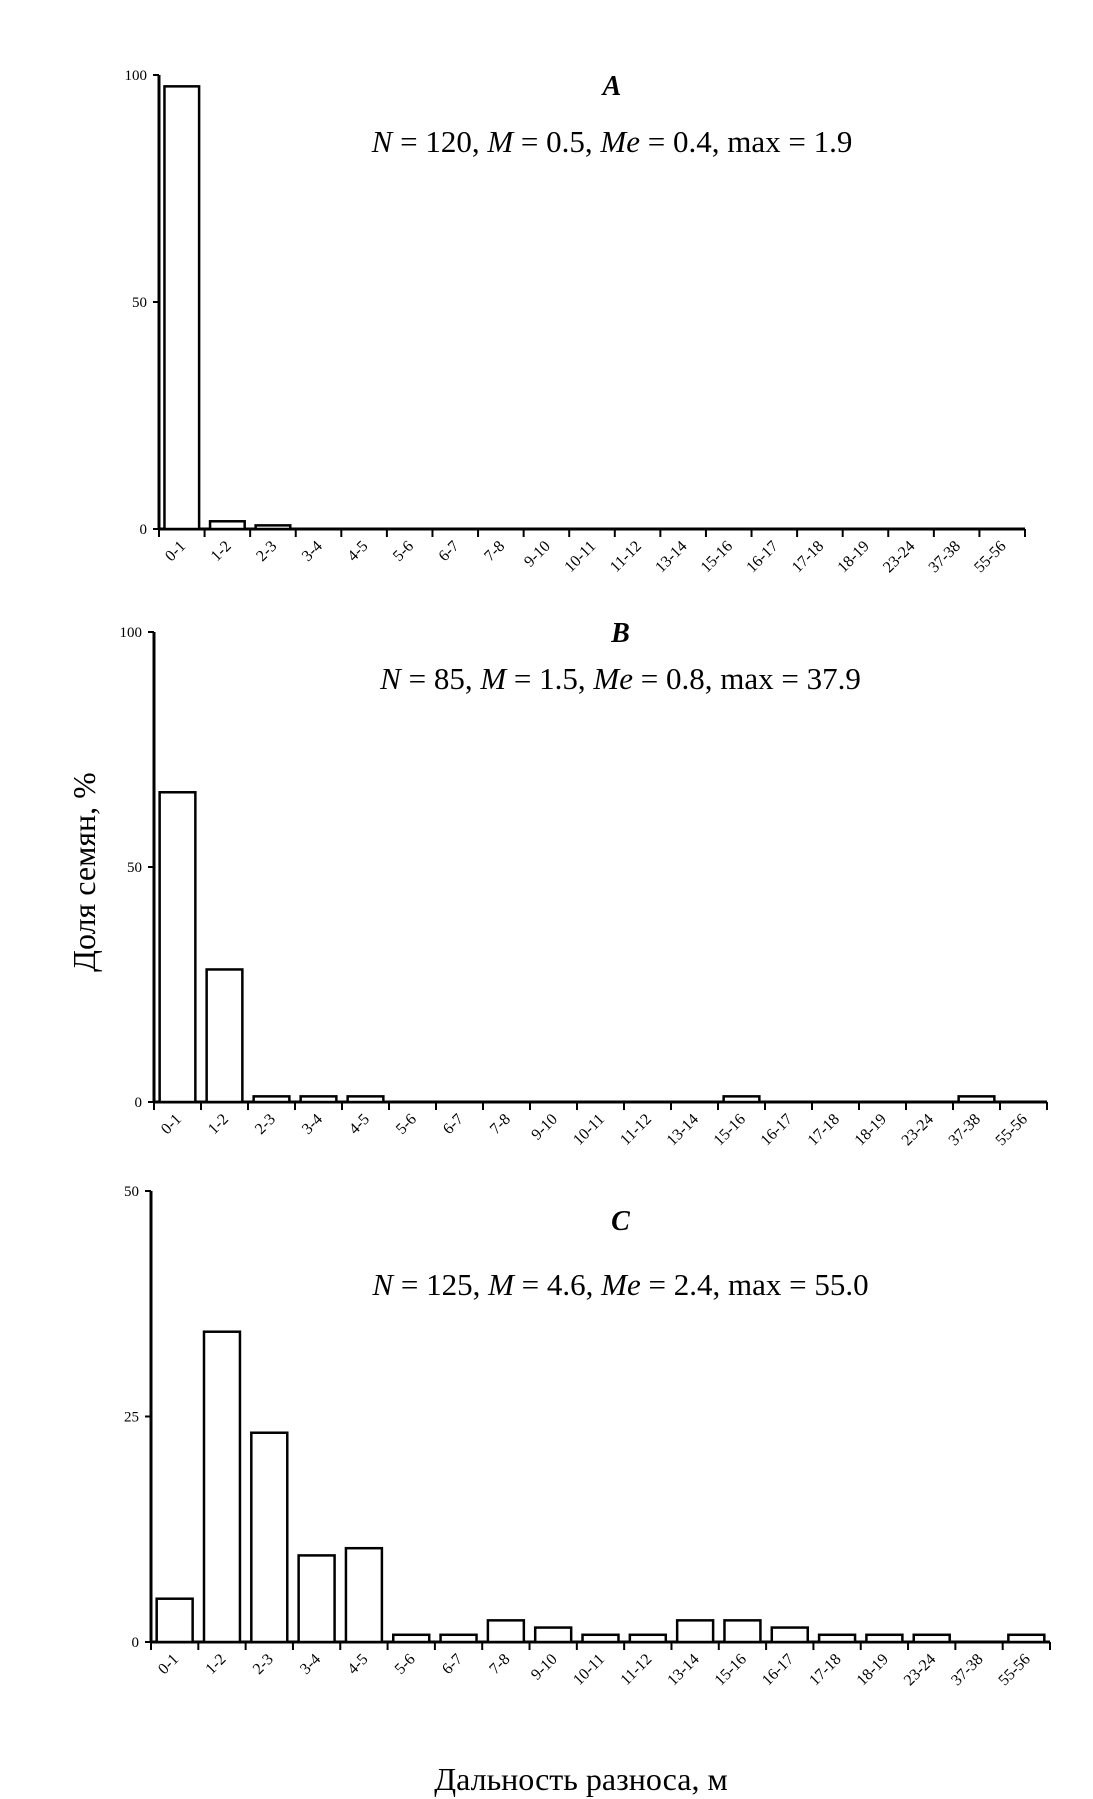  What do you see at coordinates (620, 633) in the screenshot?
I see `panel-title: B` at bounding box center [620, 633].